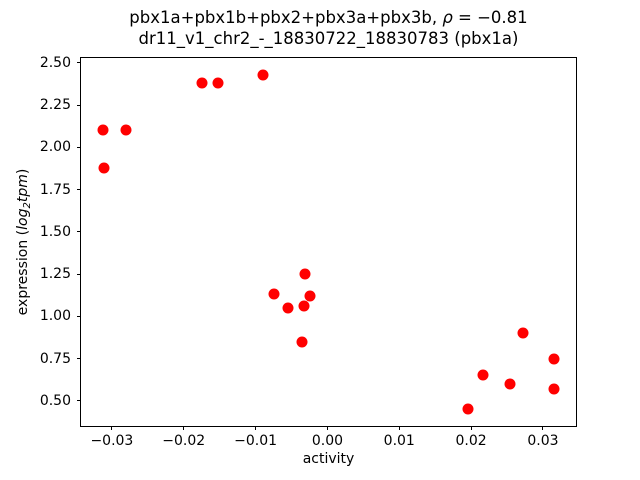 Image resolution: width=640 pixels, height=480 pixels. I want to click on y-axis-label-subscript: 2, so click(27, 205).